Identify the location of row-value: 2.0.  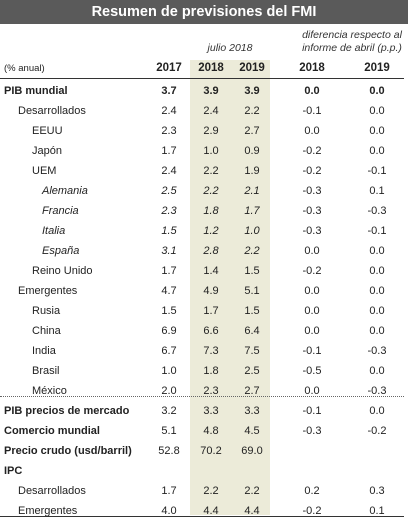
(169, 391).